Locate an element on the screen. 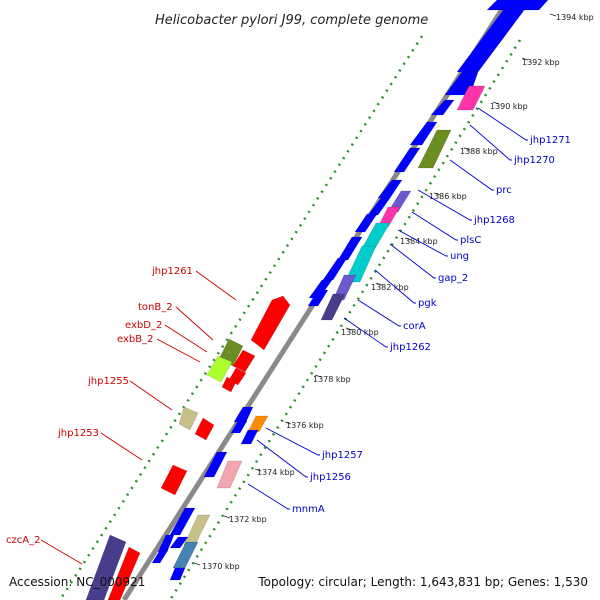 This screenshot has height=600, width=600. gene-label-jhp1262: jhp1262 is located at coordinates (410, 347).